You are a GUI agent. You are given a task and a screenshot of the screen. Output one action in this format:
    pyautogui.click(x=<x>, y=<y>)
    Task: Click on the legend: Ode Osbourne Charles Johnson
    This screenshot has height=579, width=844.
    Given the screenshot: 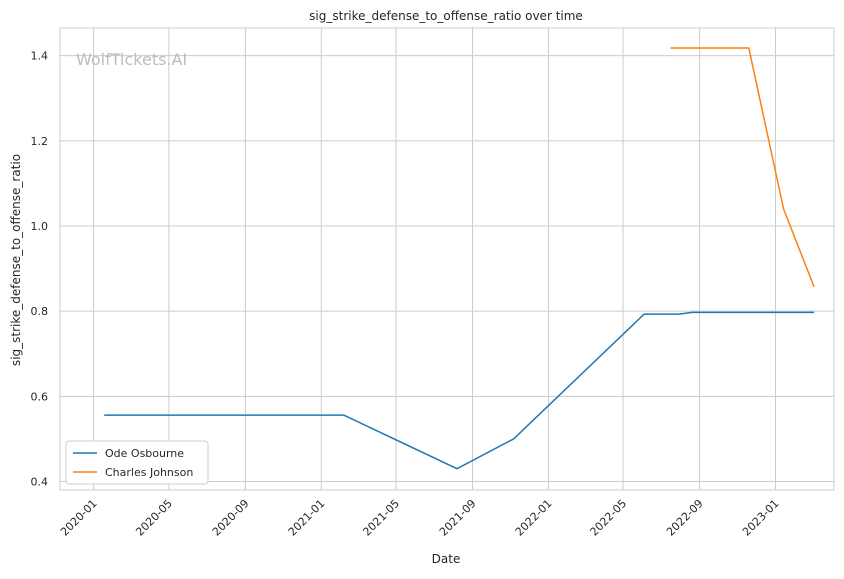 What is the action you would take?
    pyautogui.click(x=137, y=462)
    